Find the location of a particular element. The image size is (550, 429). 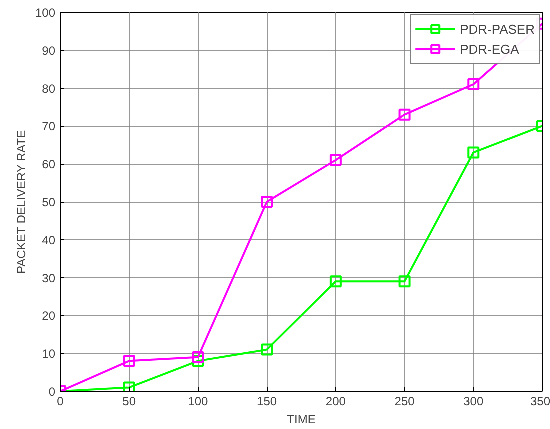

y-tick-label: 70 is located at coordinates (49, 127).